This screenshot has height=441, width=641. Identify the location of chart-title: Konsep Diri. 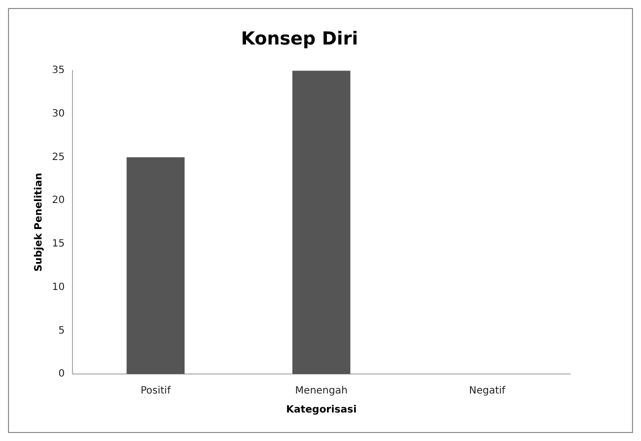
(299, 39).